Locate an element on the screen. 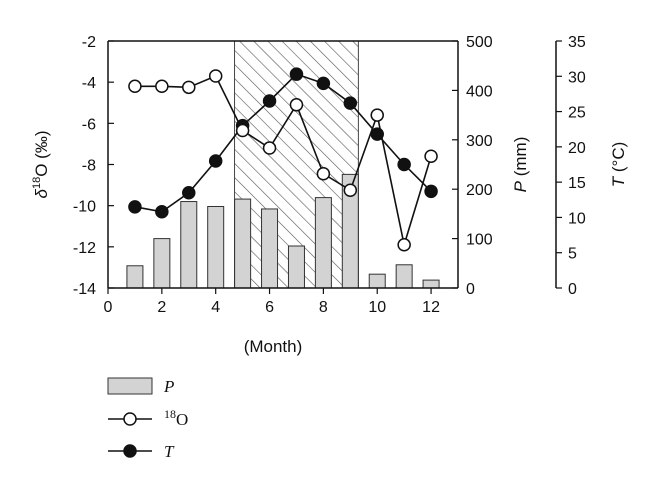  temp-axis-title-var: T is located at coordinates (618, 181).